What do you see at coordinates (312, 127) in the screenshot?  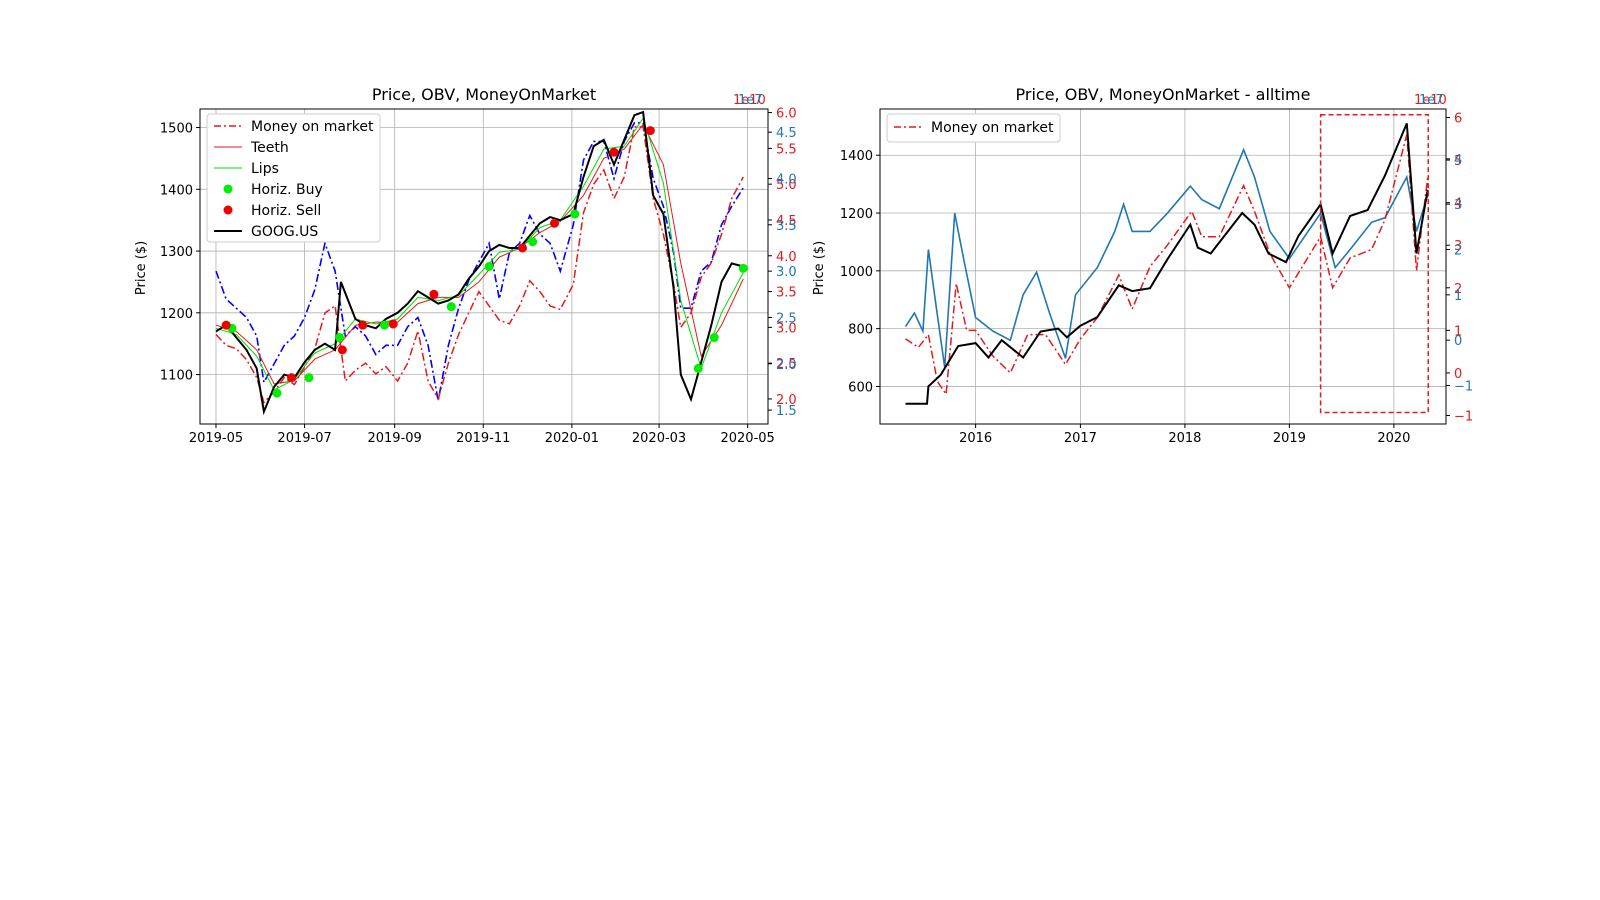 I see `legend-label: Money on market` at bounding box center [312, 127].